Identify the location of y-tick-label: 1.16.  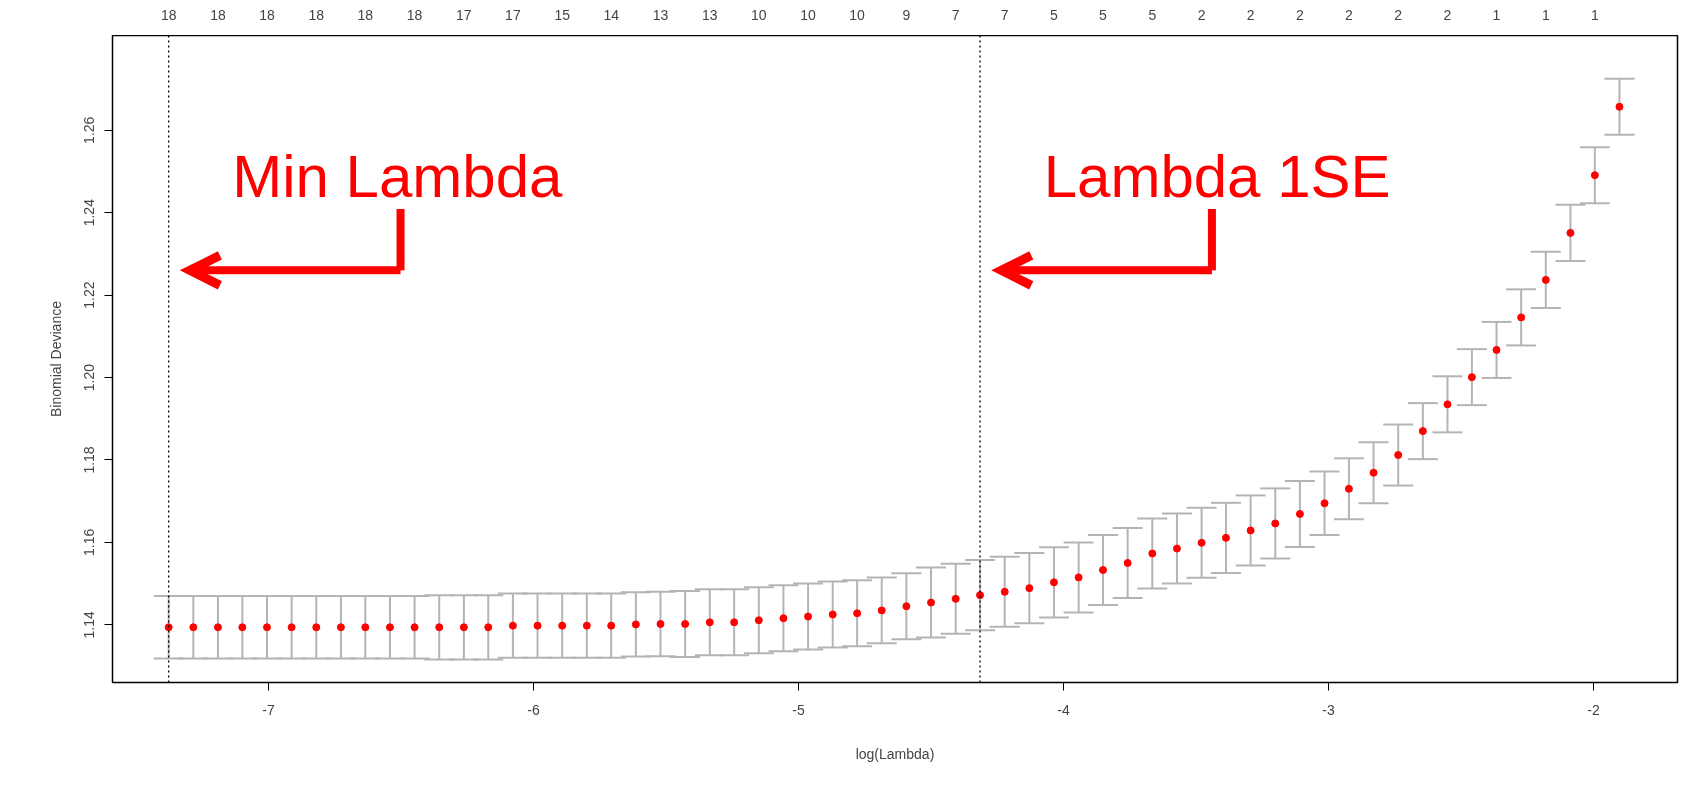
(89, 542).